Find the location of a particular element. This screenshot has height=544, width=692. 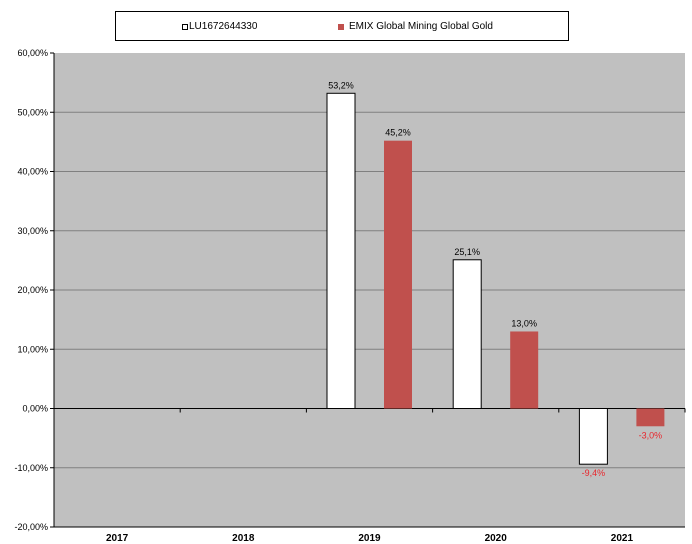

x-tick-label: 2020 is located at coordinates (496, 538).